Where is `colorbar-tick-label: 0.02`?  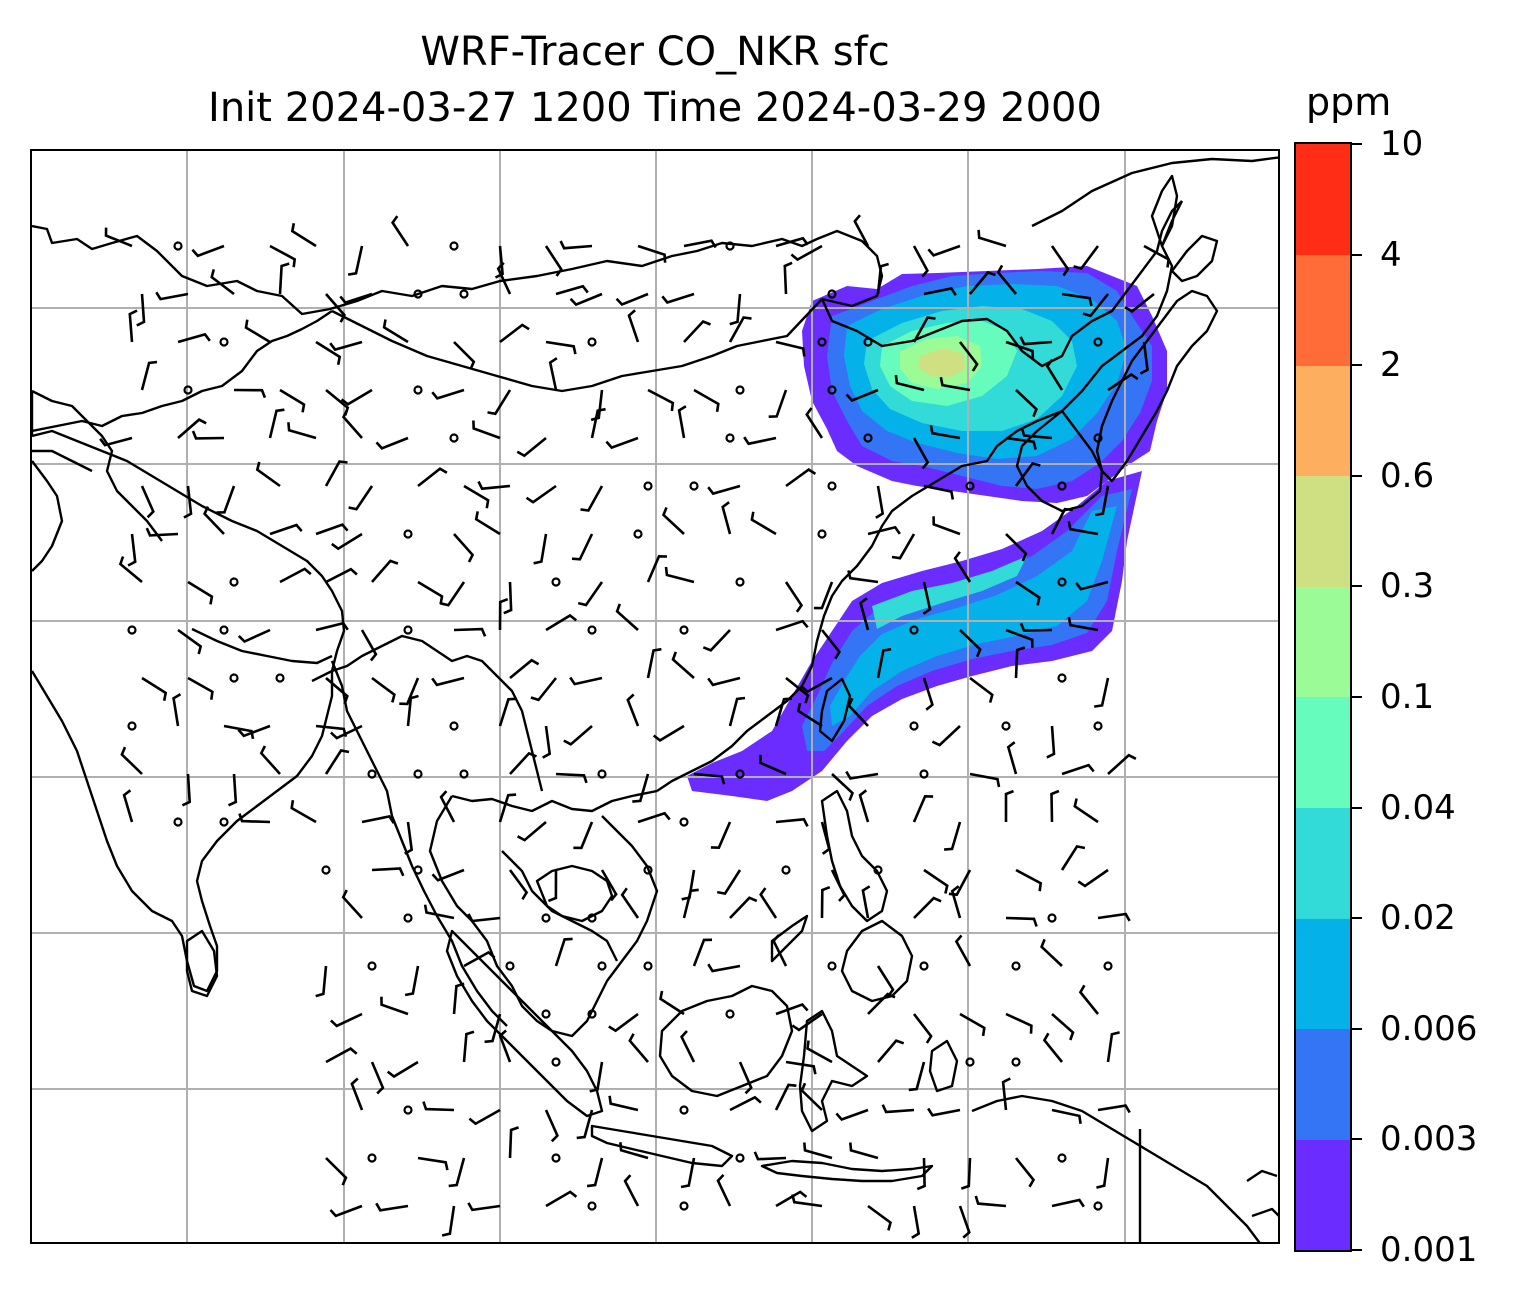
colorbar-tick-label: 0.02 is located at coordinates (1418, 918).